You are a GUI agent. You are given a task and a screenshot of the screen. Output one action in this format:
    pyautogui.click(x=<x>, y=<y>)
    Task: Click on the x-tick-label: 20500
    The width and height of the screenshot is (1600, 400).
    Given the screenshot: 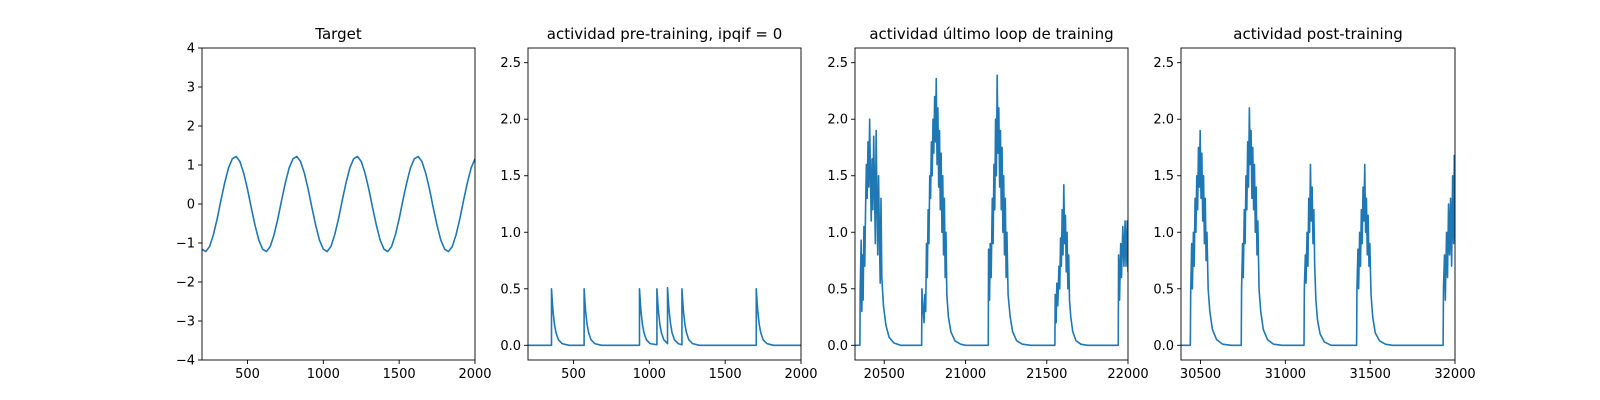 What is the action you would take?
    pyautogui.click(x=884, y=374)
    